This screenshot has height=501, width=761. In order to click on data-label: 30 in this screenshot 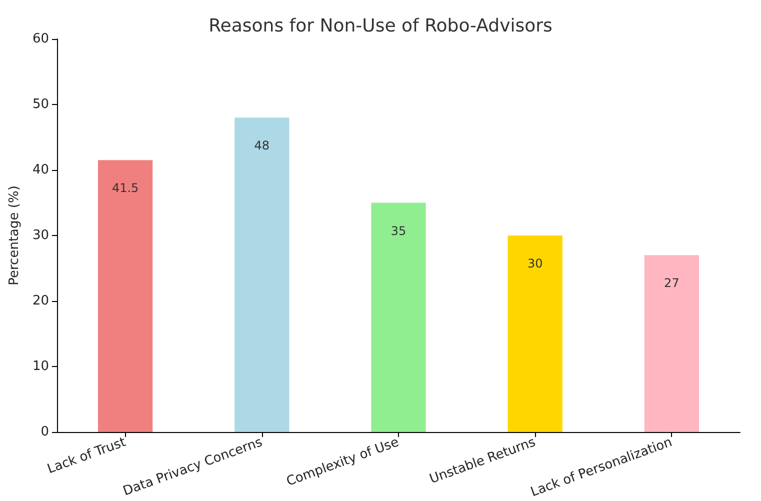, I will do `click(535, 263)`.